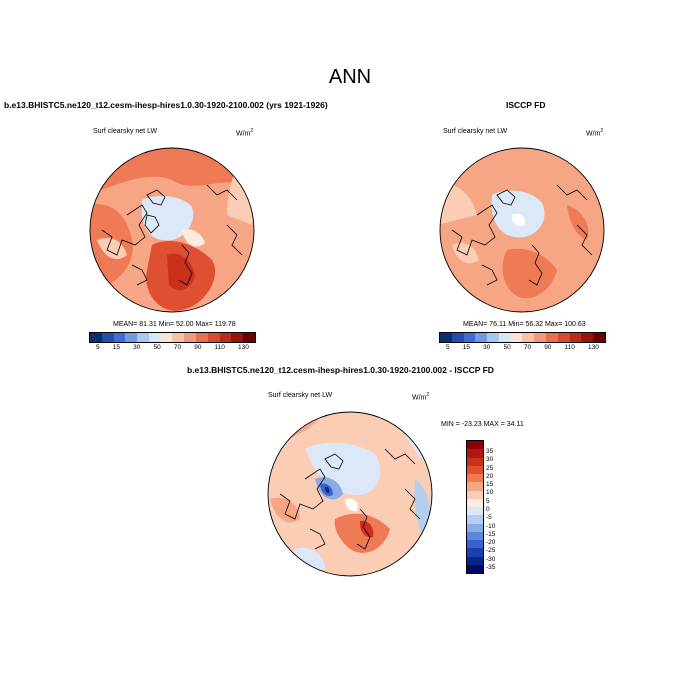  I want to click on panel2-variable-label: Surf clearsky net LW, so click(475, 131).